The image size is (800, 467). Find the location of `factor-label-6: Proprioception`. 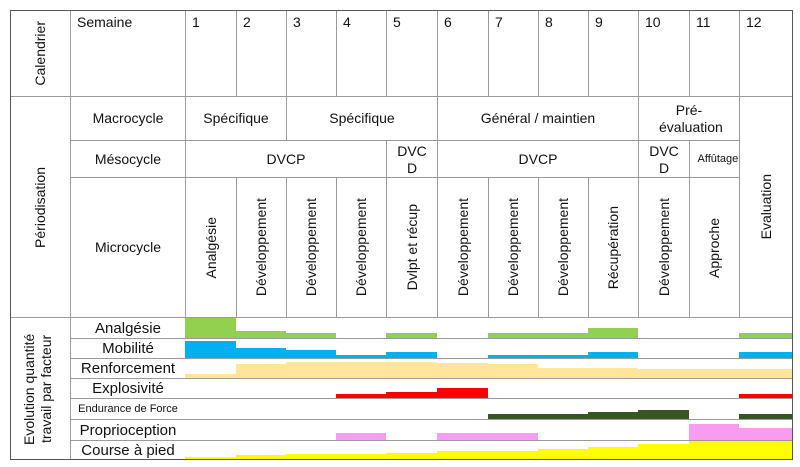

factor-label-6: Proprioception is located at coordinates (127, 429).